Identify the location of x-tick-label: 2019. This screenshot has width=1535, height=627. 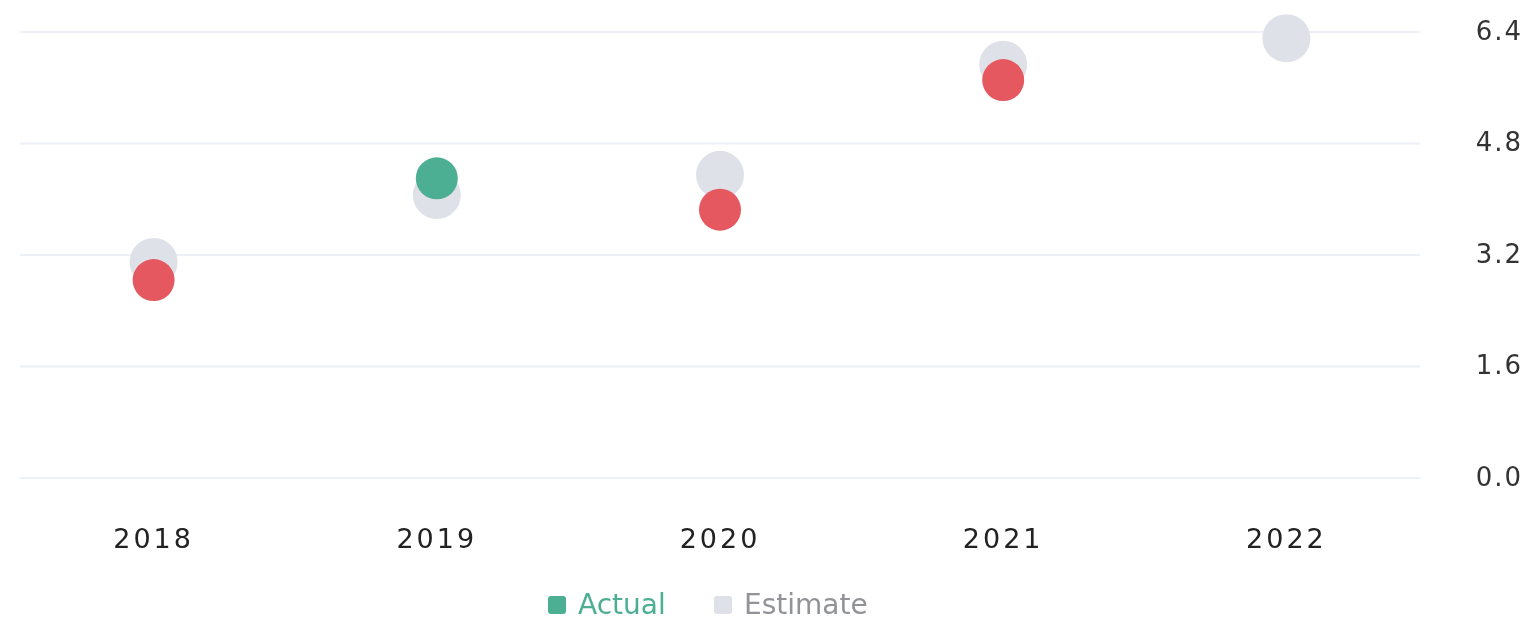
(437, 538).